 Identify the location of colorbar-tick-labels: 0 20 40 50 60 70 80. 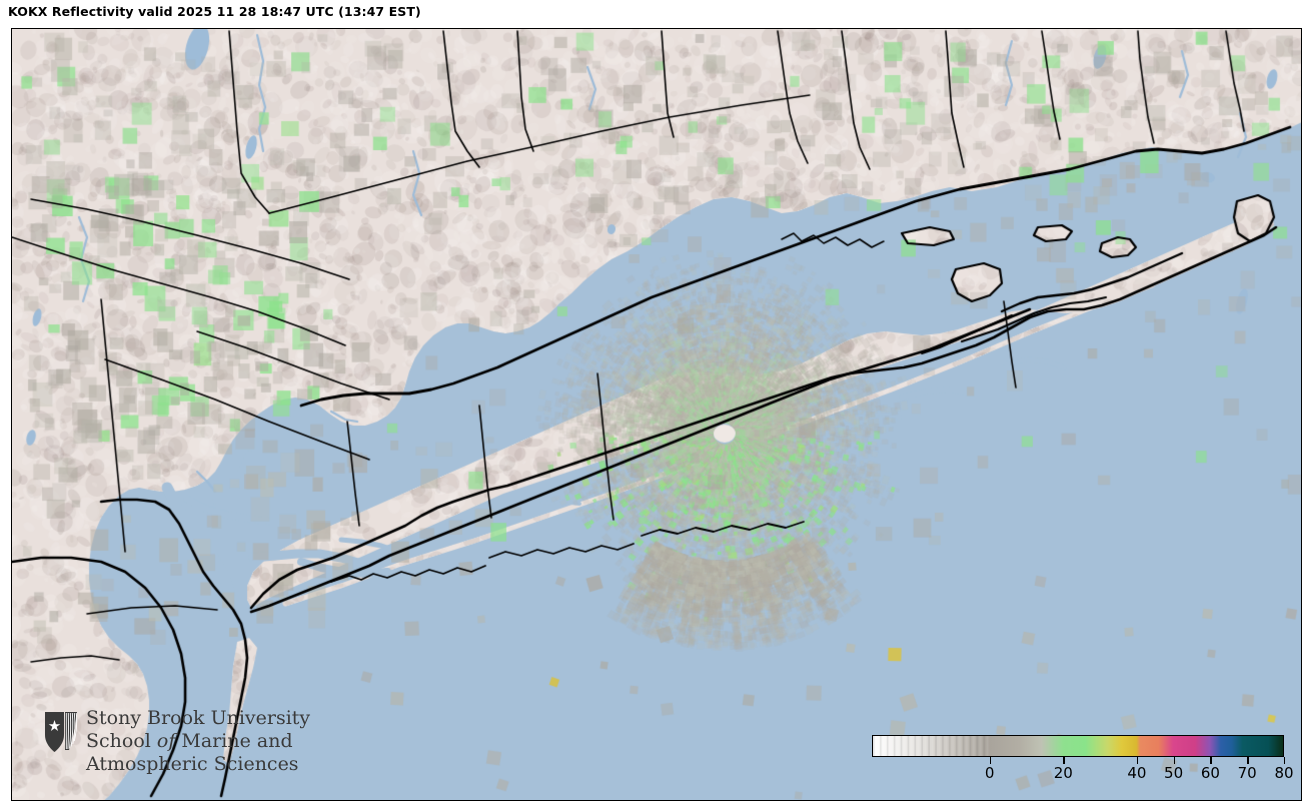
(1064, 775).